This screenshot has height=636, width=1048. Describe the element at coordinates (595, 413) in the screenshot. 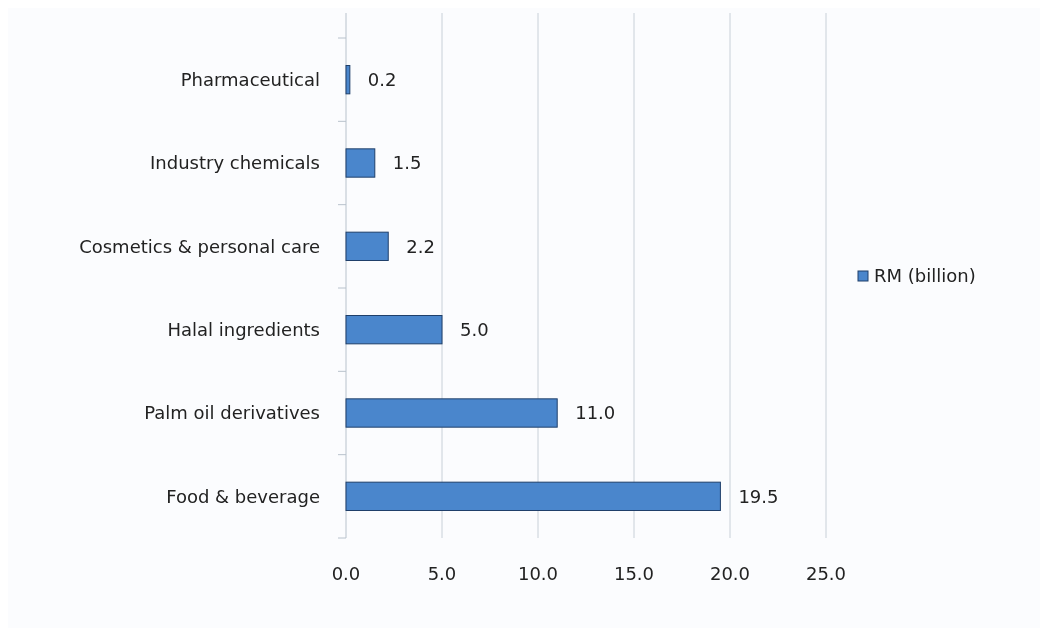

I see `data-label: 11.0` at that location.